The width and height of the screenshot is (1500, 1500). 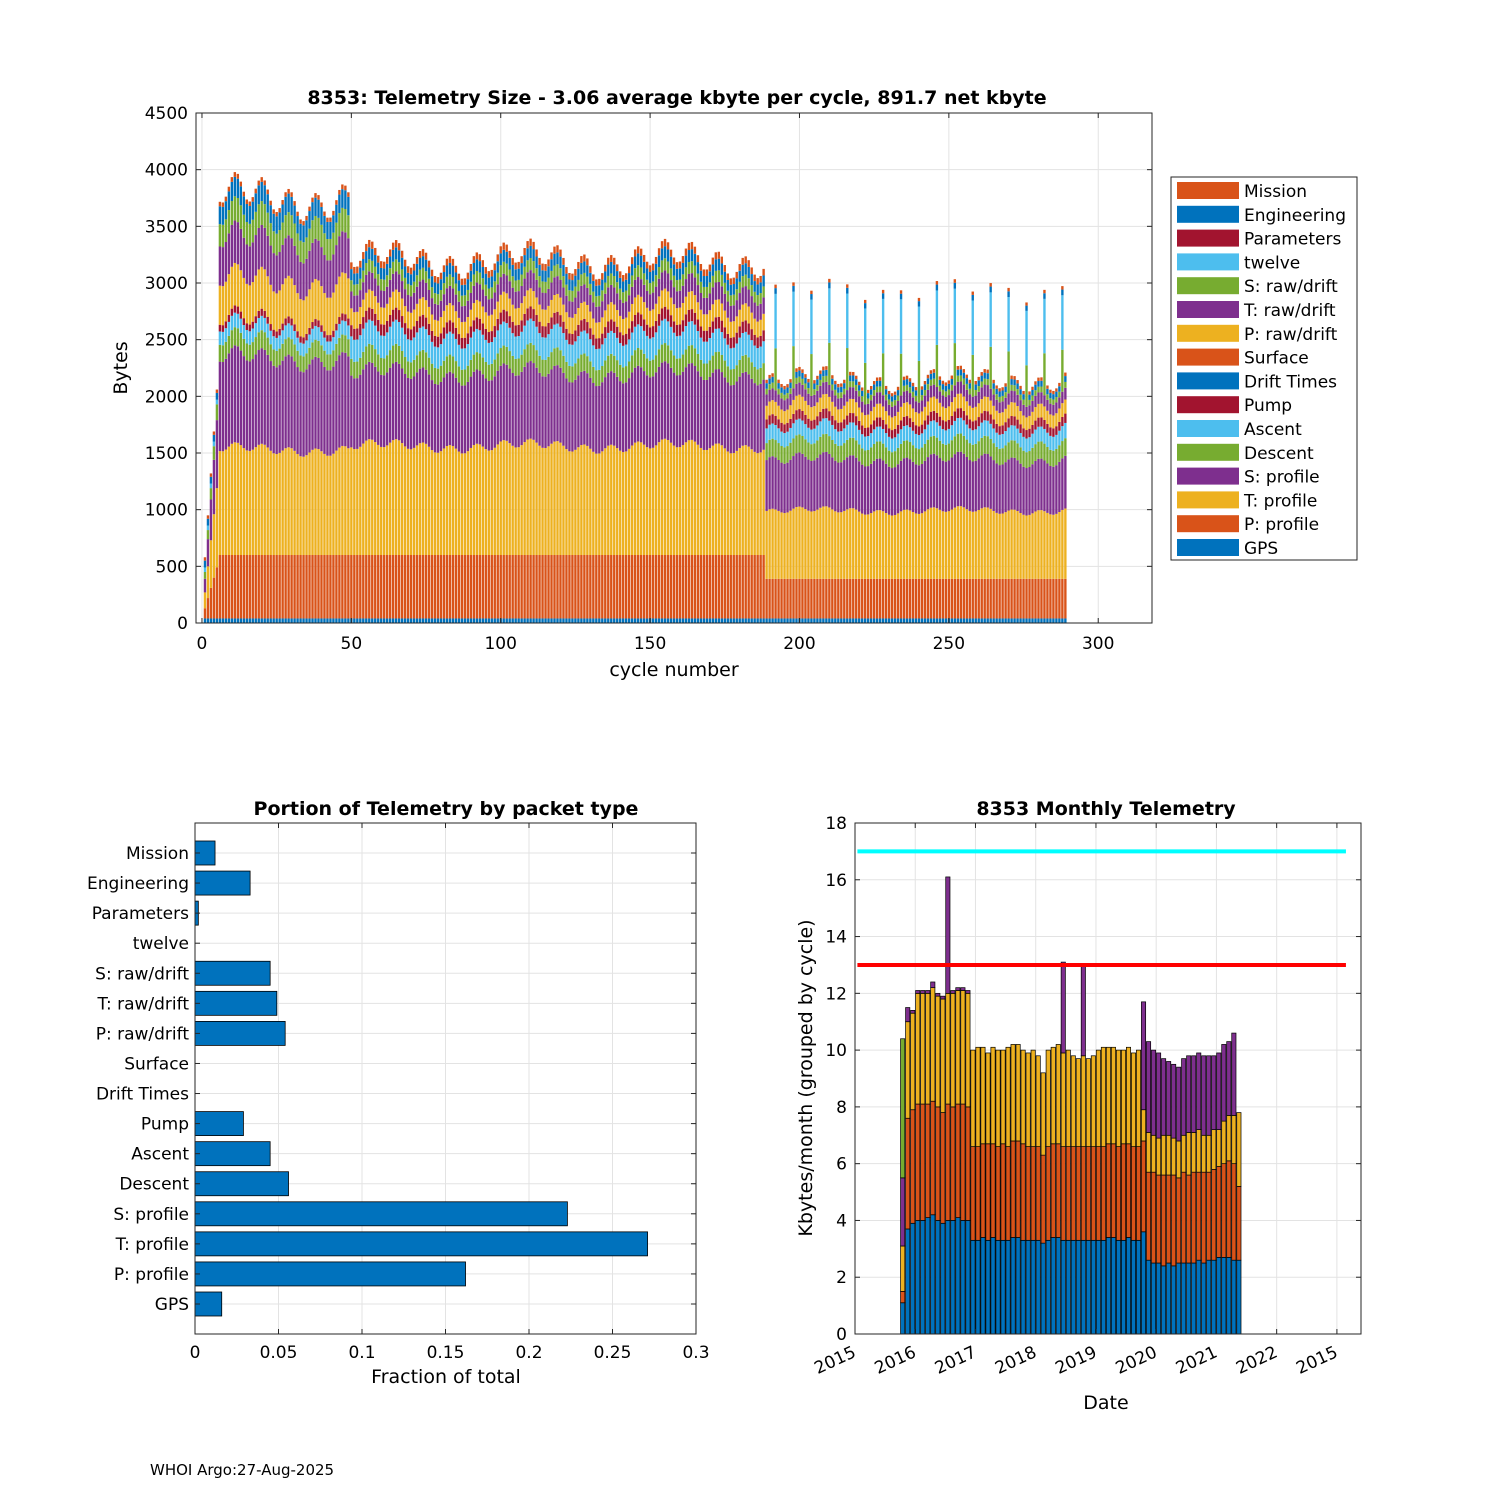 What do you see at coordinates (835, 1360) in the screenshot?
I see `x-tick-label: 2015` at bounding box center [835, 1360].